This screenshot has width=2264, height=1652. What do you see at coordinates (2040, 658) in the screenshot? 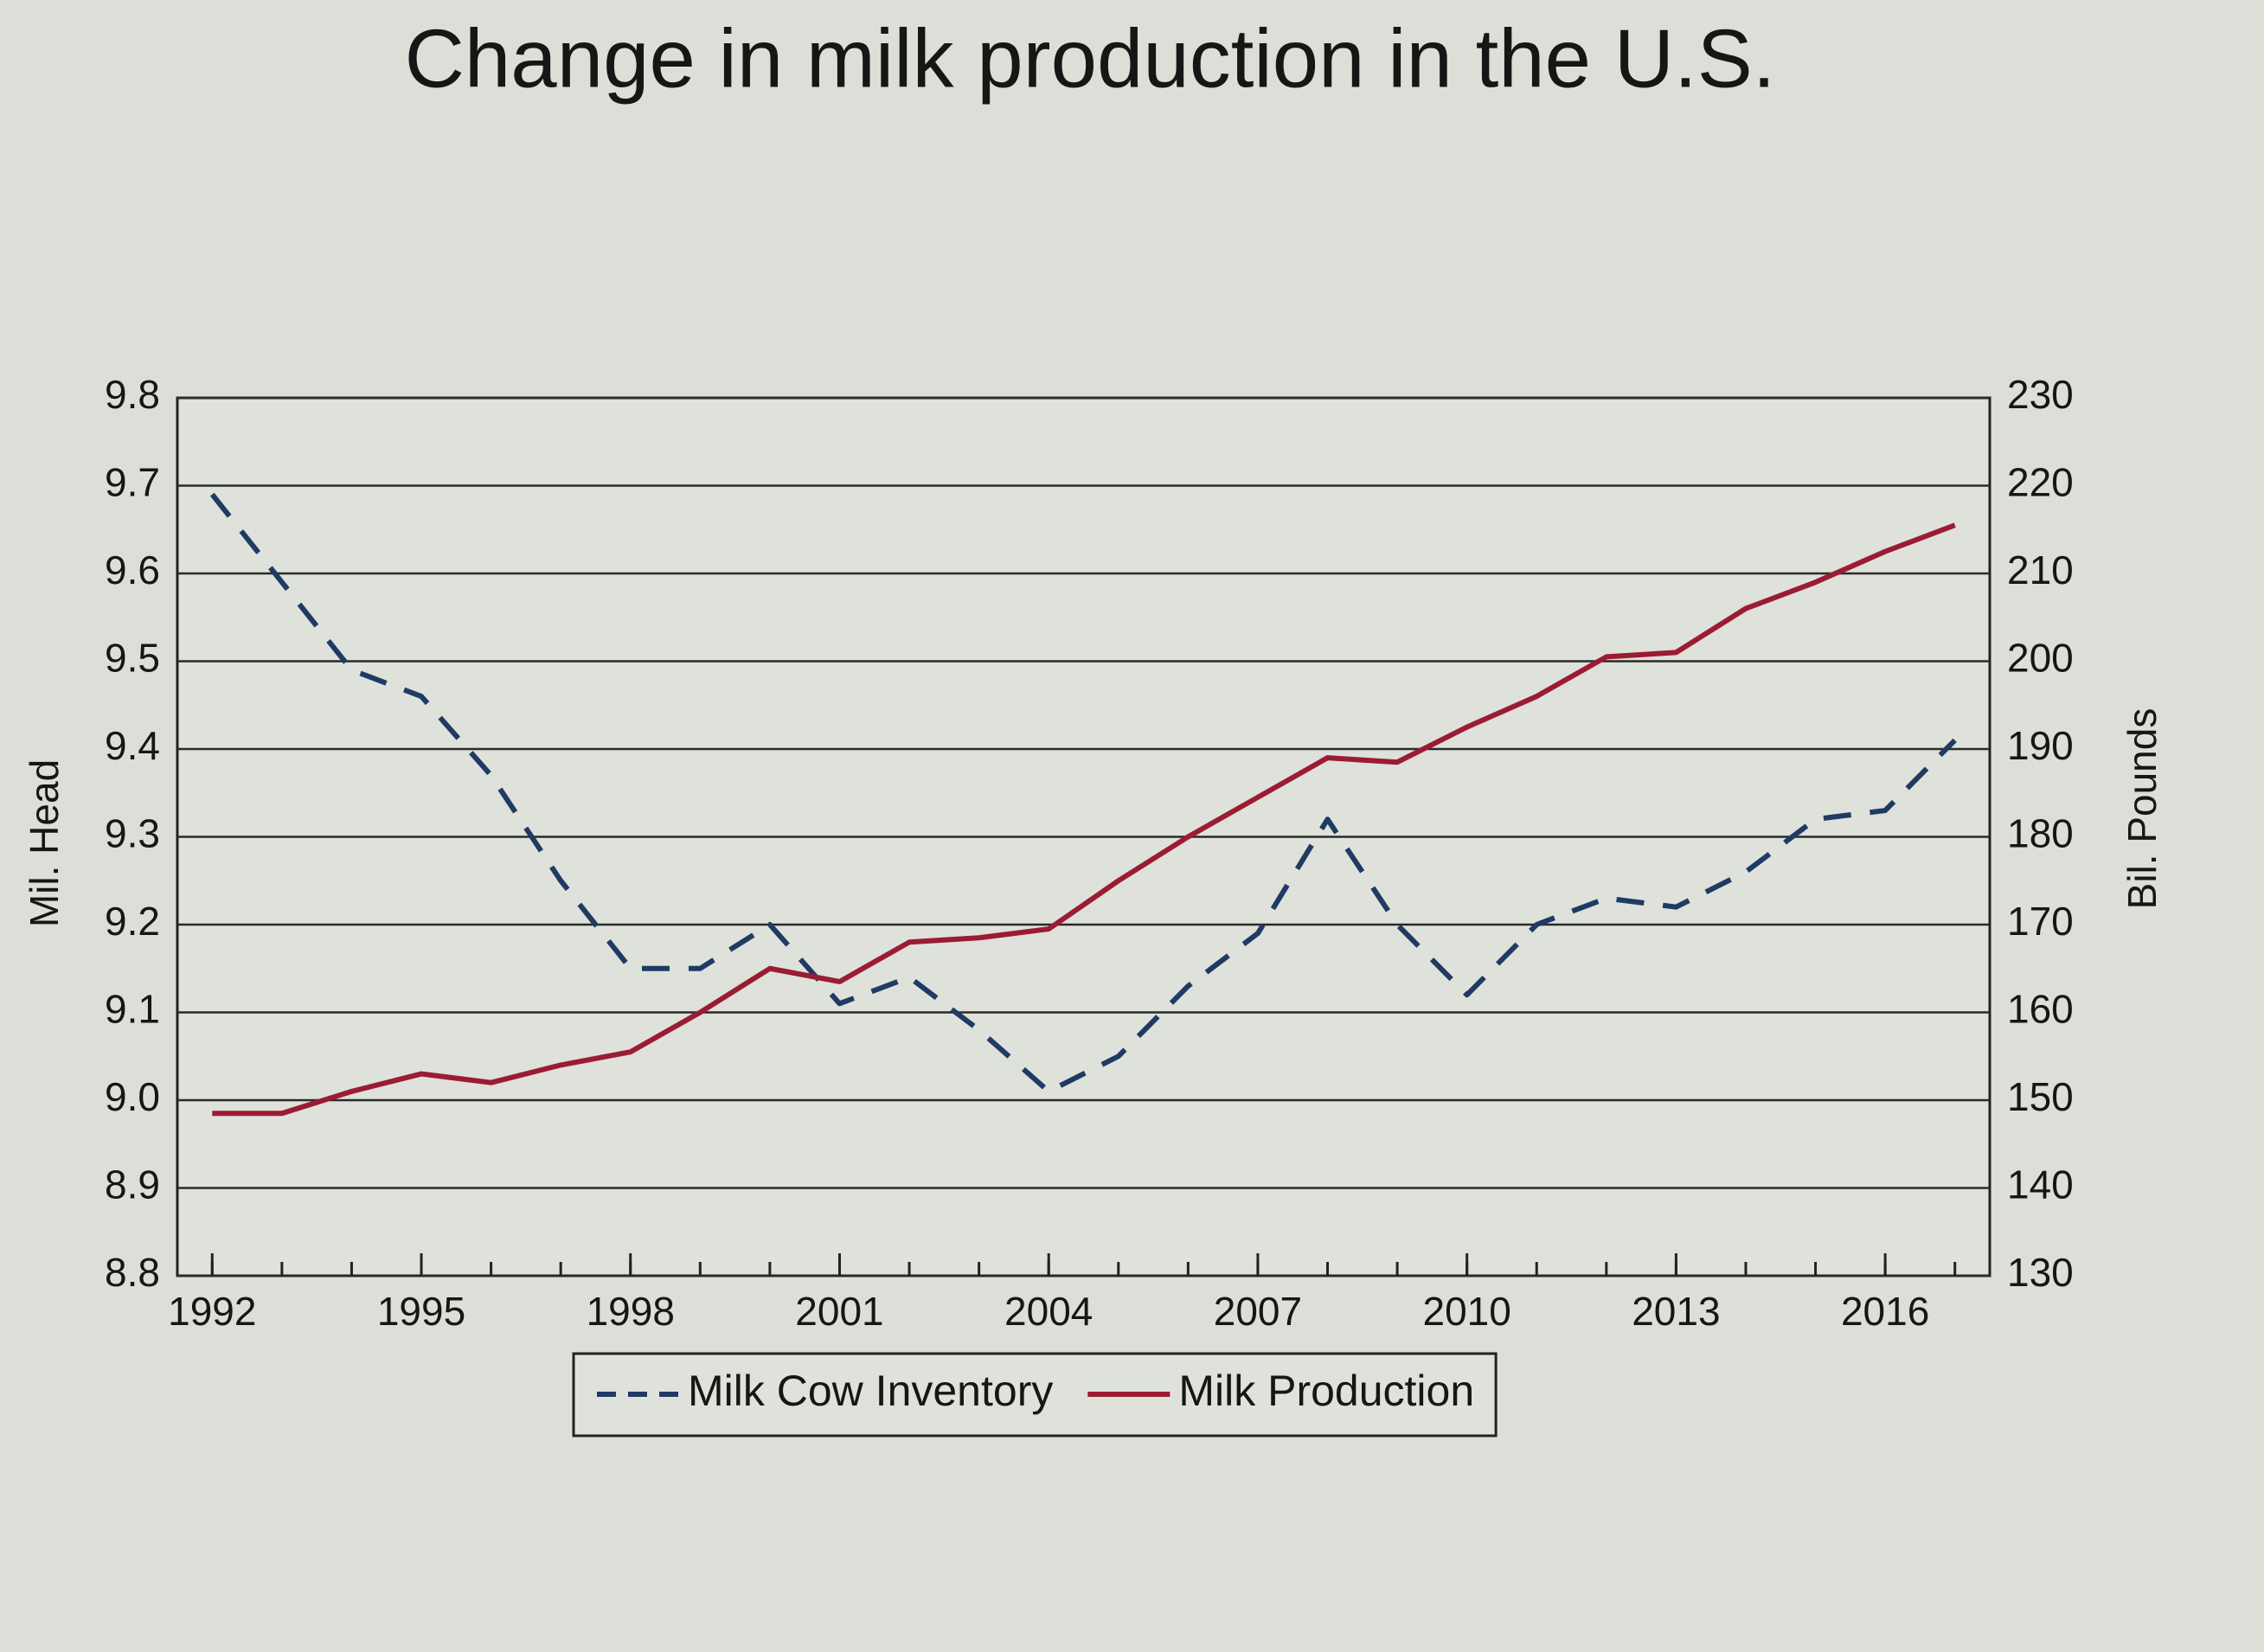
I see `y2-tick-label: 200` at bounding box center [2040, 658].